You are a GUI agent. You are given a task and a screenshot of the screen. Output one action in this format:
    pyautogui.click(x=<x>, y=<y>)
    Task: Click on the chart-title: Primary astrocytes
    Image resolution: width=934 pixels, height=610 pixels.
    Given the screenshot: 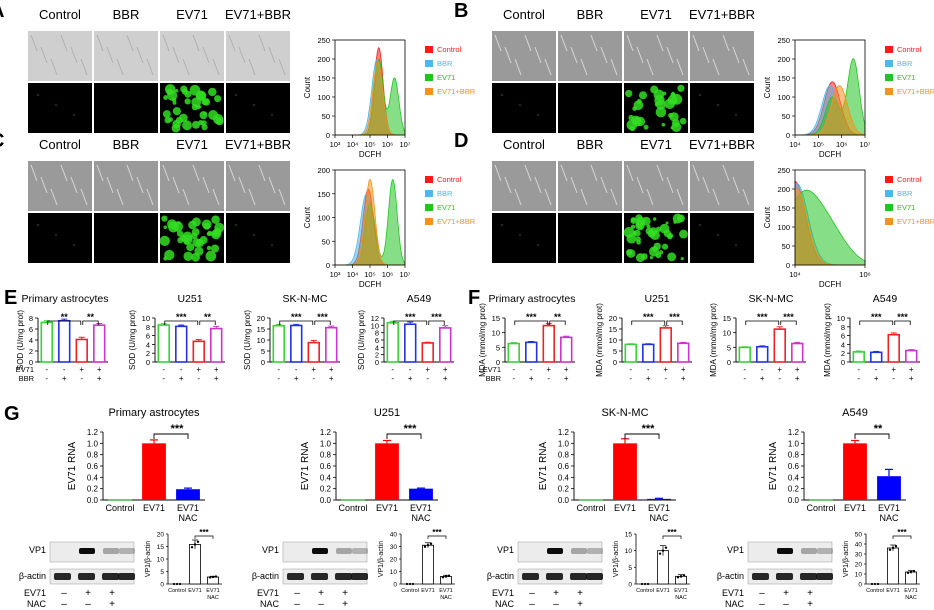 What is the action you would take?
    pyautogui.click(x=65, y=299)
    